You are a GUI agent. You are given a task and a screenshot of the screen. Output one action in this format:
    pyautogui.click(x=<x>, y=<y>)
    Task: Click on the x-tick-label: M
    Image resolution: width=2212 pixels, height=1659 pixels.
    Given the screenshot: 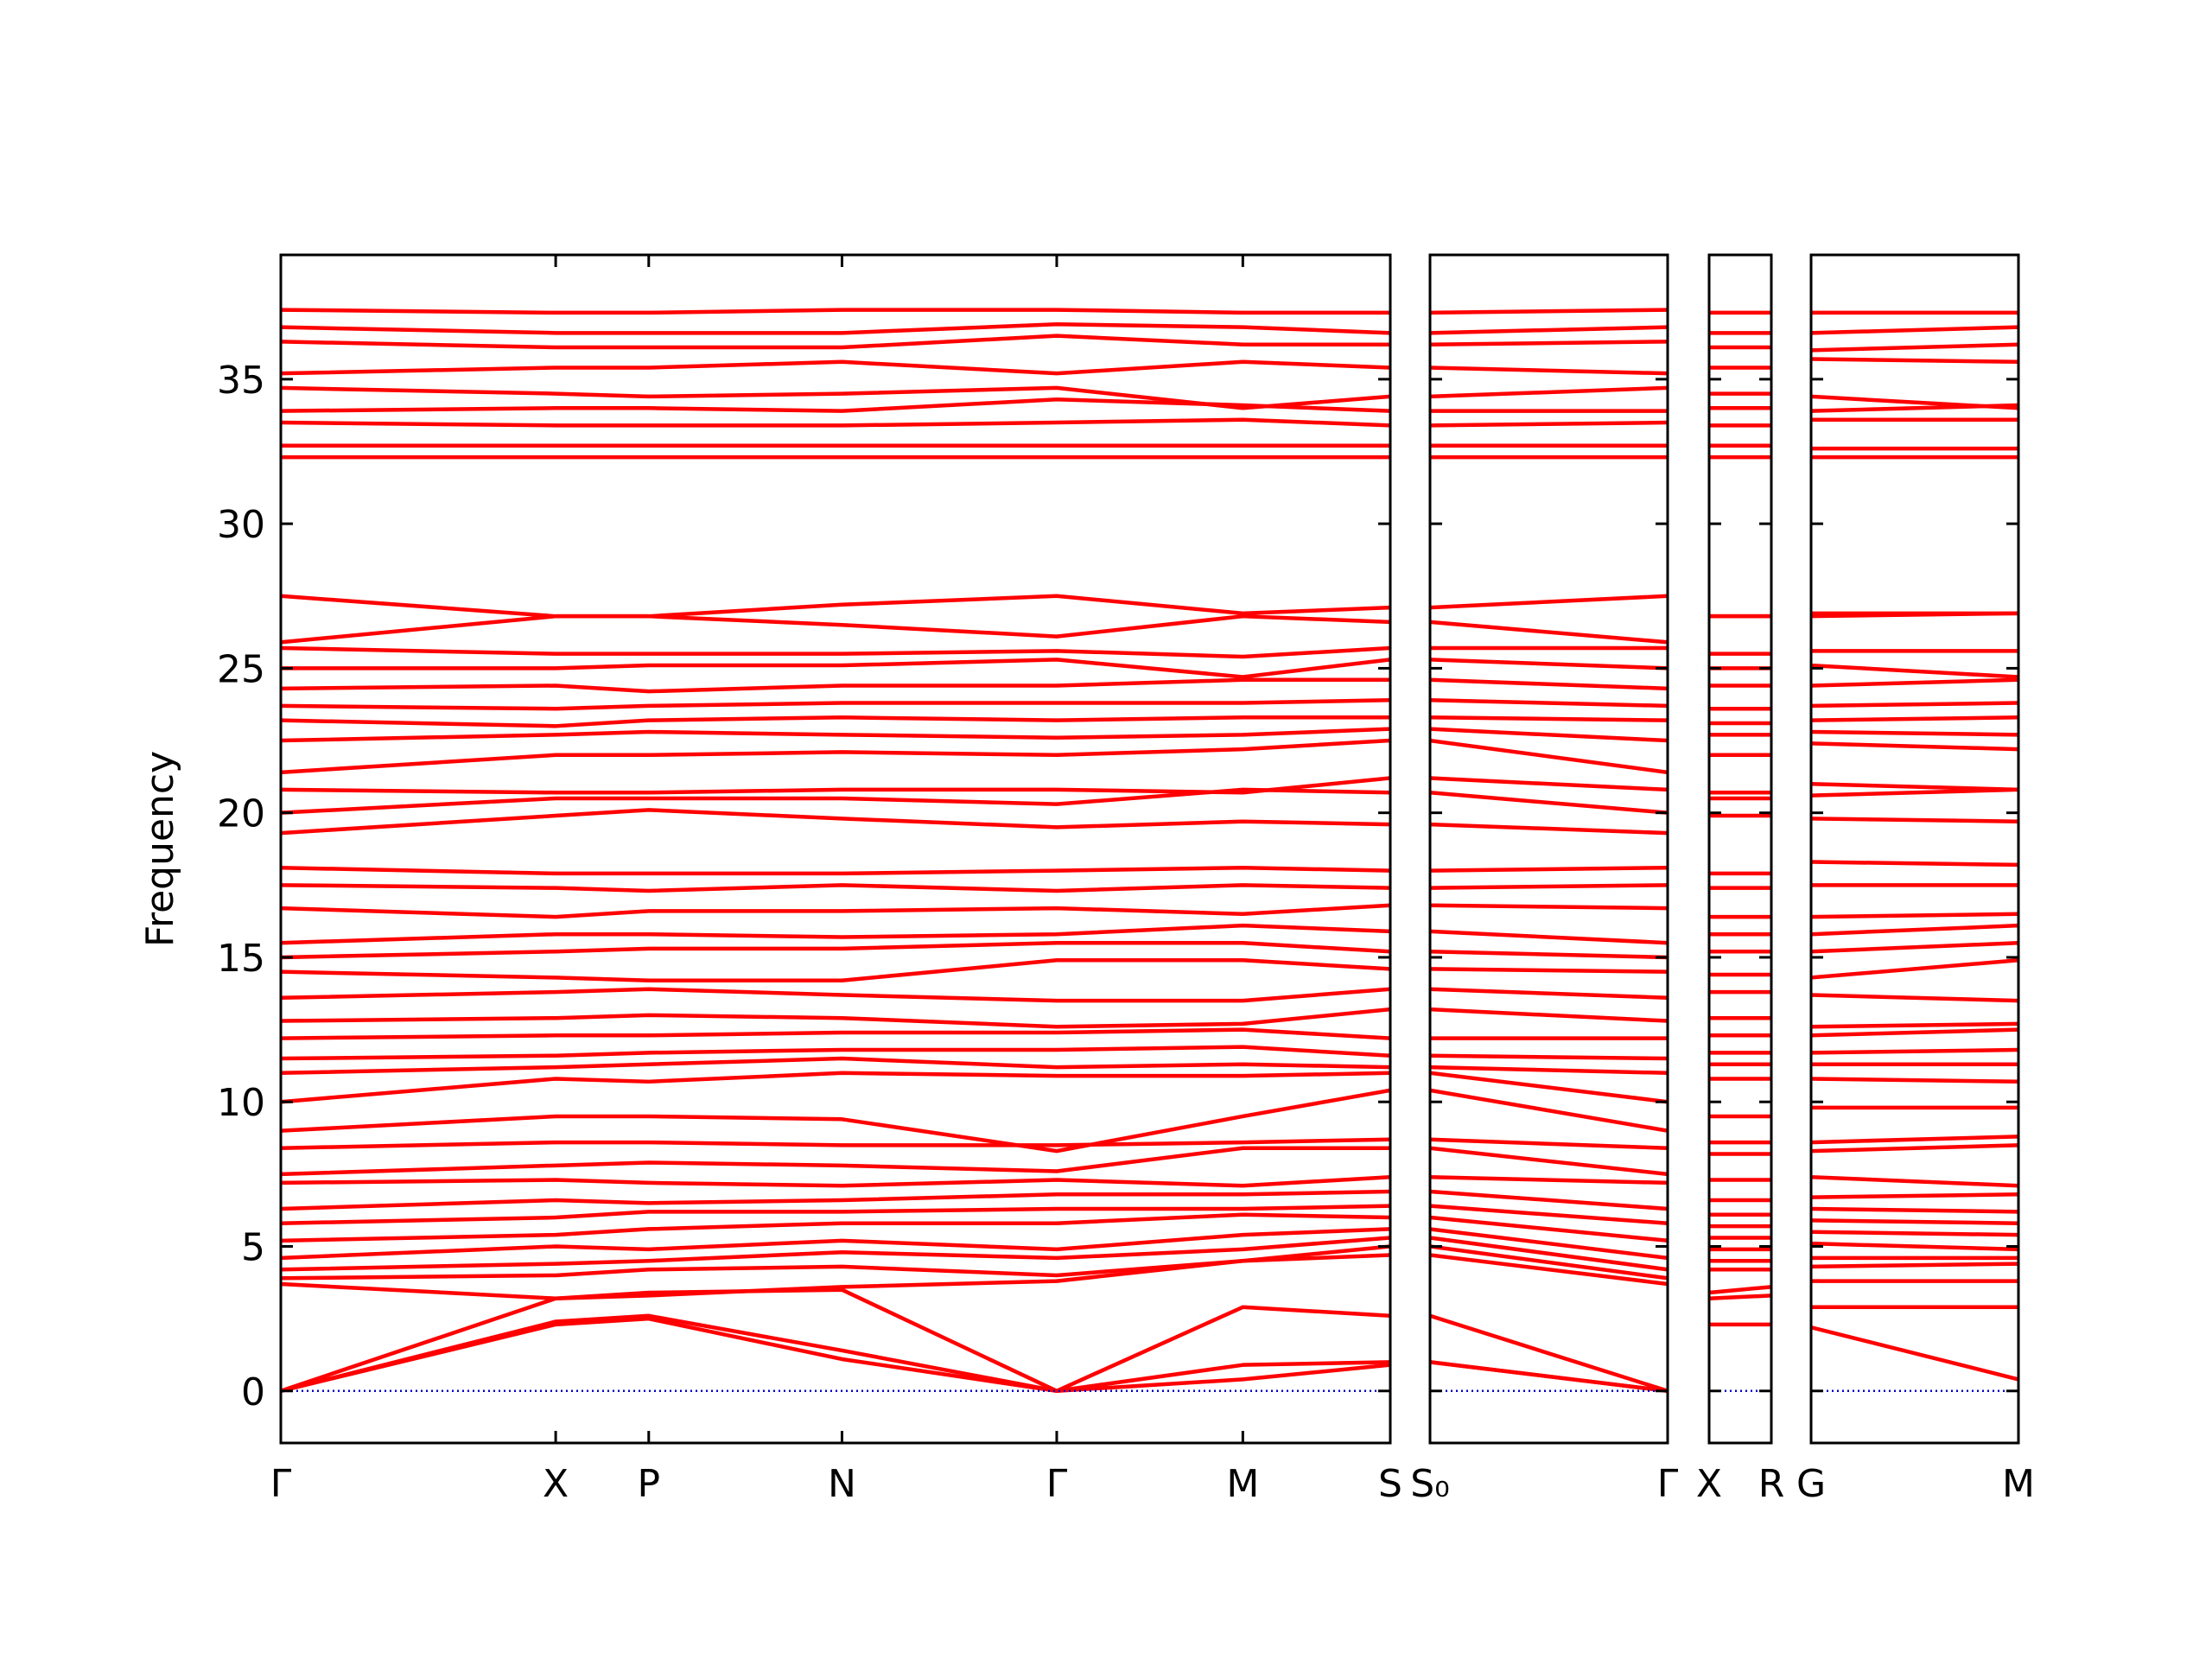 What is the action you would take?
    pyautogui.click(x=2018, y=1484)
    